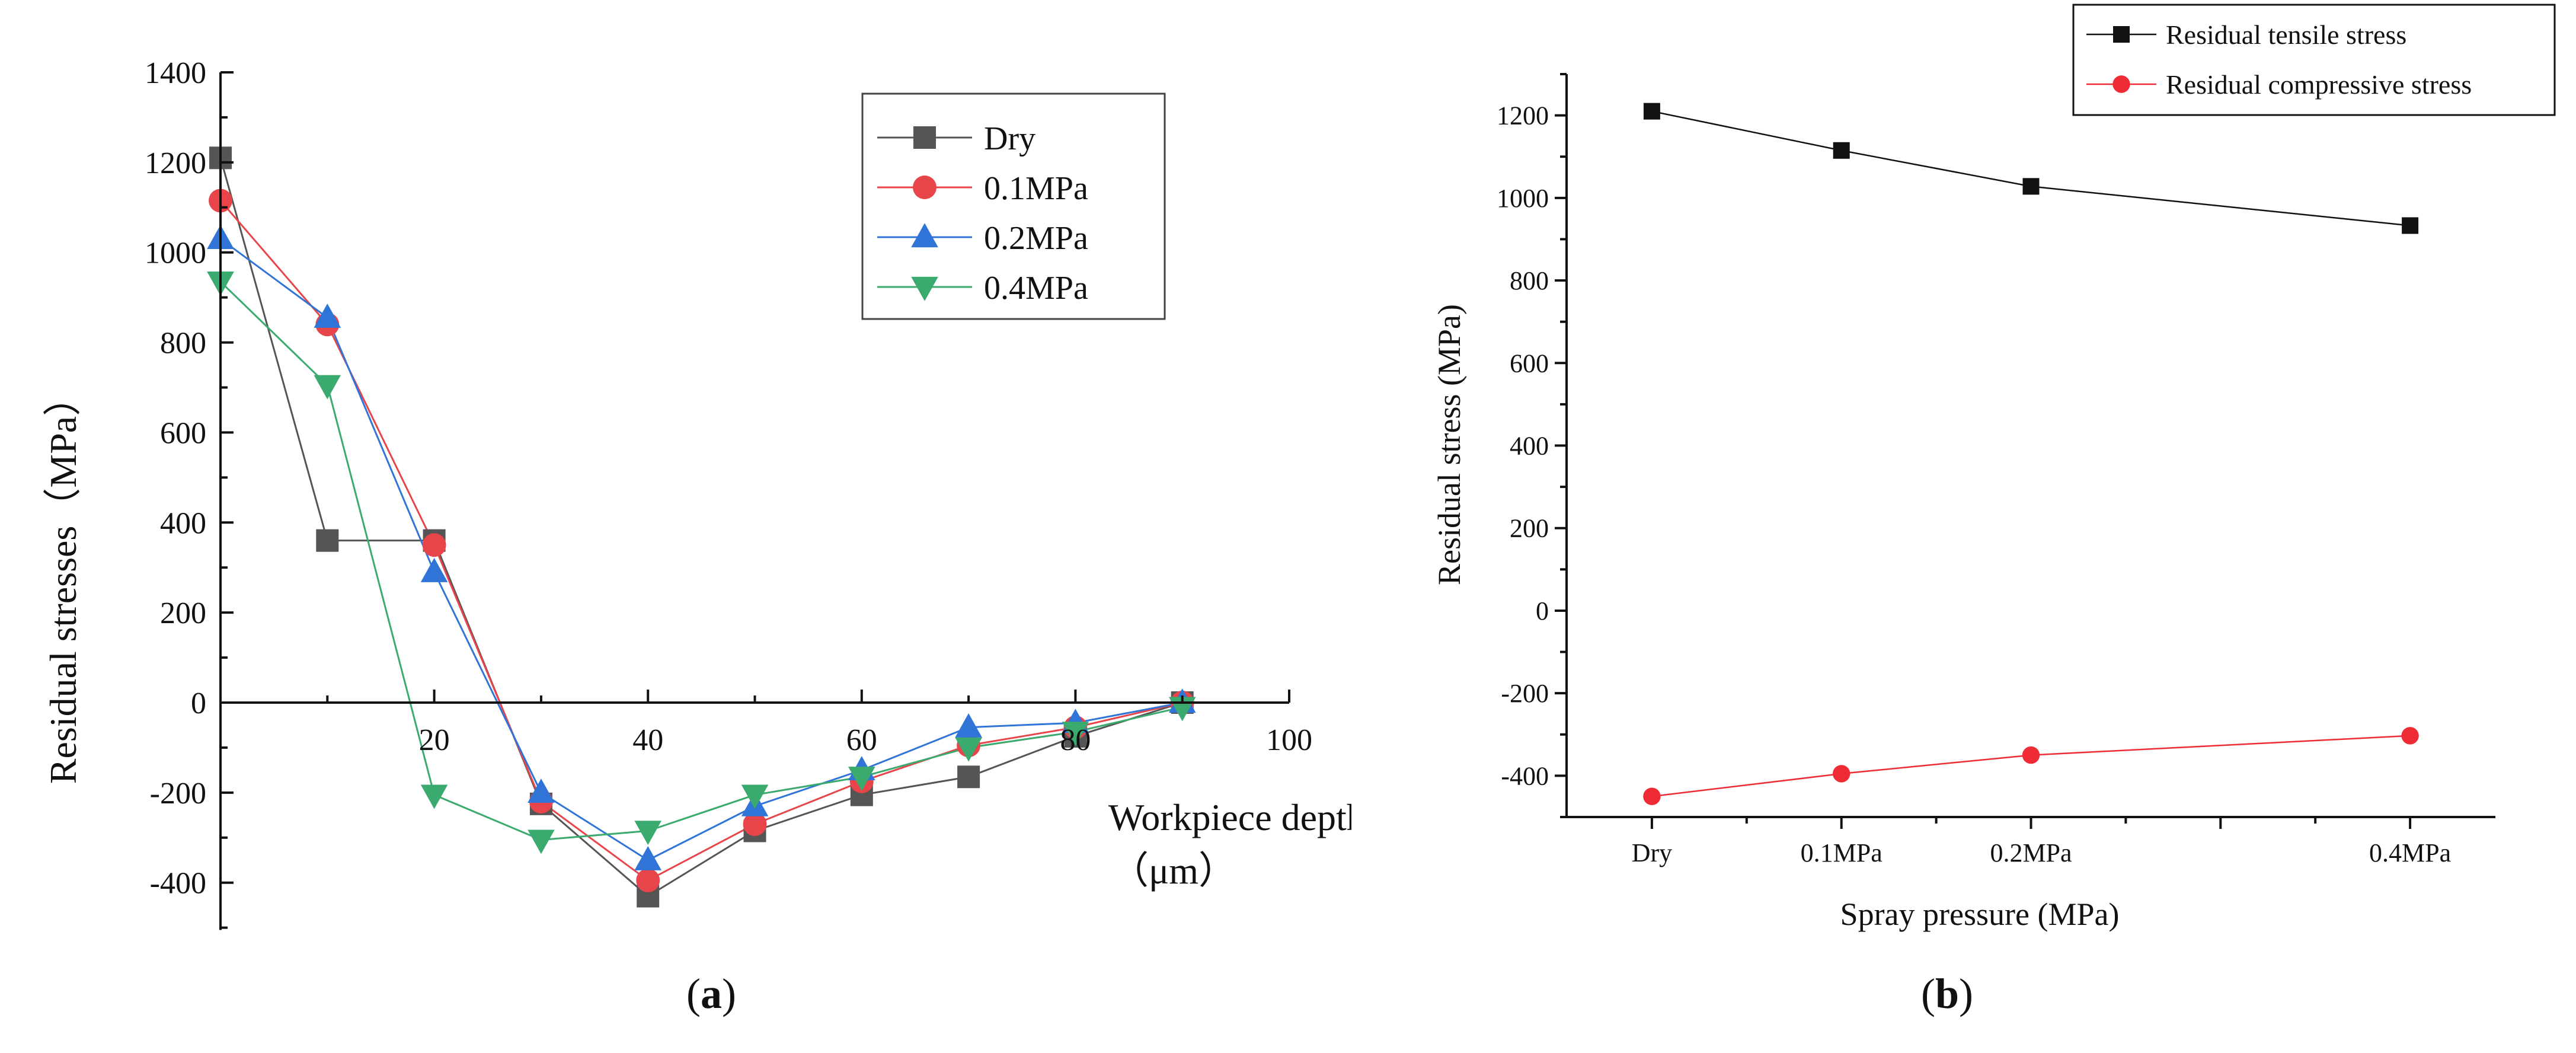 The height and width of the screenshot is (1053, 2576). I want to click on chart-b-x-tick-label: 0.4MPa, so click(2410, 852).